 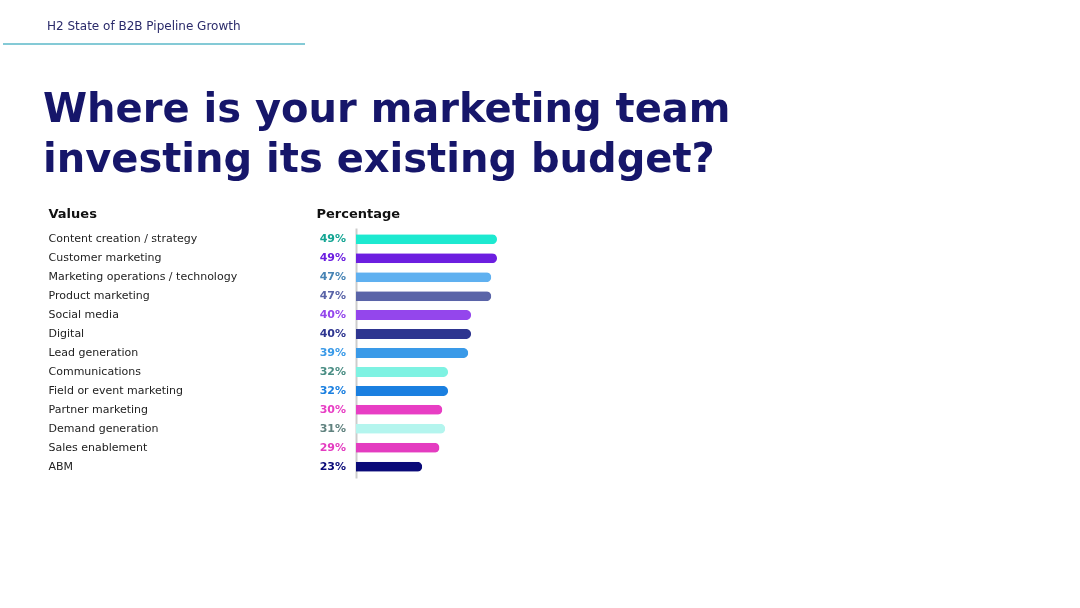 I want to click on x-axis-title: Percentage, so click(x=358, y=213).